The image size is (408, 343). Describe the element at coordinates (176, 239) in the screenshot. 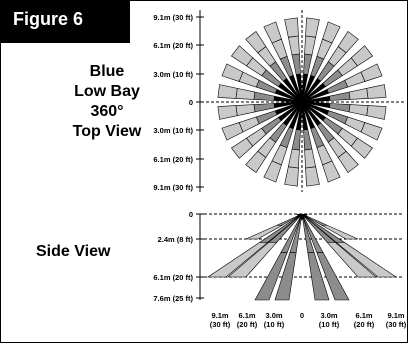

I see `side-view-y-label: 2.4m (8 ft)` at that location.